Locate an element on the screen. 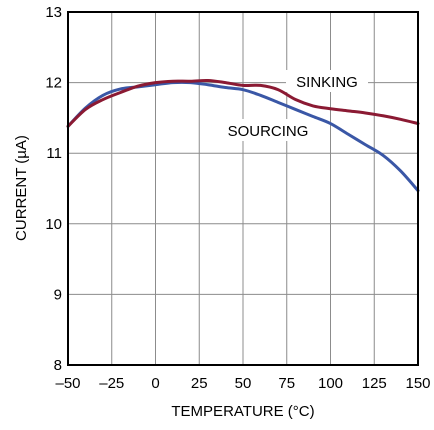  sinking-label-background is located at coordinates (327, 81).